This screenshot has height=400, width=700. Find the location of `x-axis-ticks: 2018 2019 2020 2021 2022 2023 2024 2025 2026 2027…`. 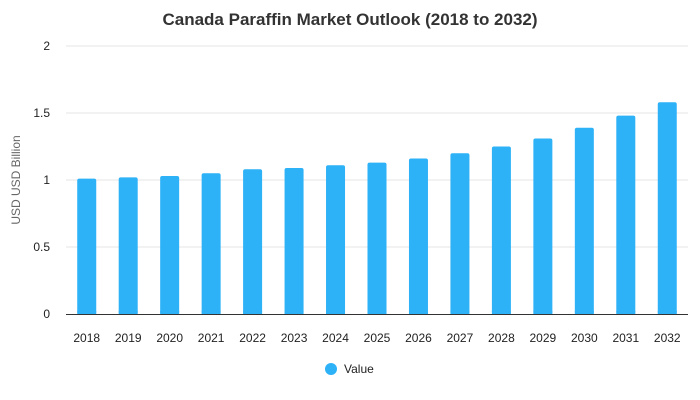

x-axis-ticks: 2018 2019 2020 2021 2022 2023 2024 2025 2026 2027… is located at coordinates (377, 338).